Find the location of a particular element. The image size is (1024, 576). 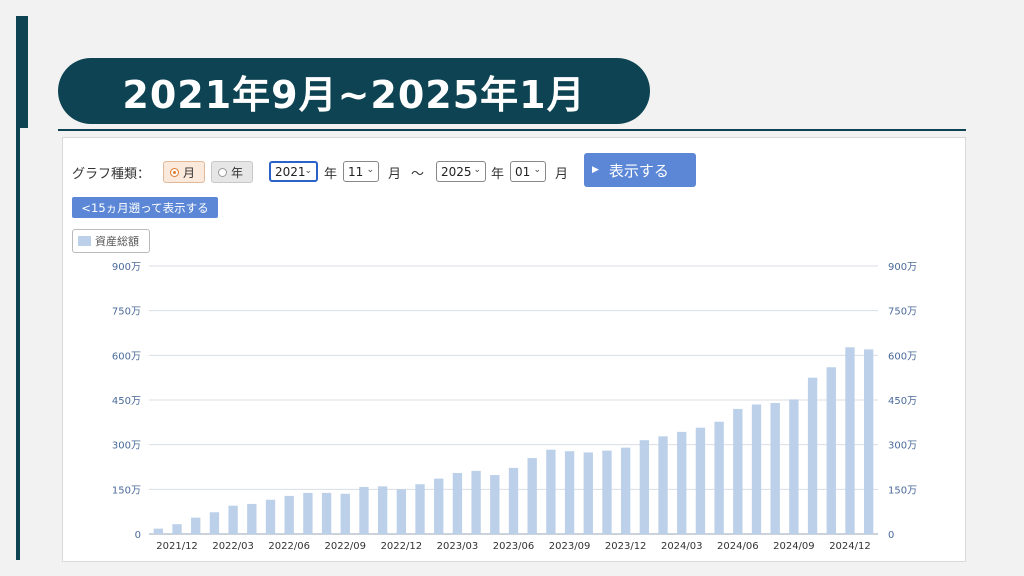

y-tick-label-left: 750万 is located at coordinates (126, 312).